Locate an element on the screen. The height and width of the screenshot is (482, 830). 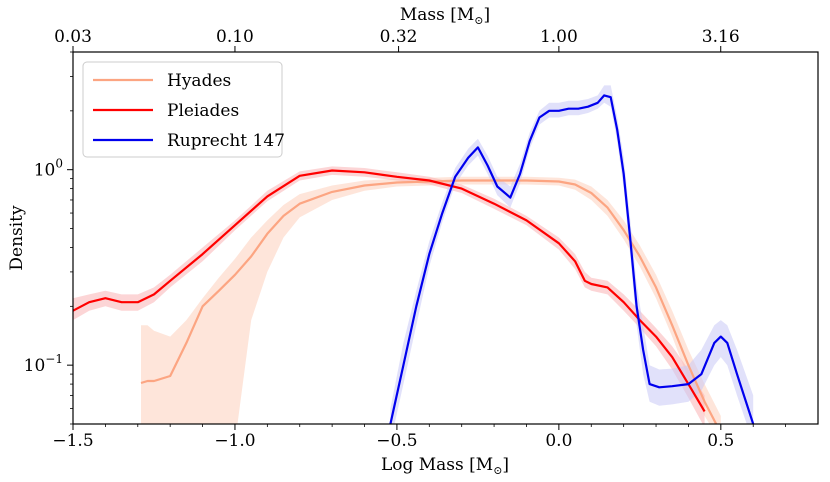
x-axis-label: Log Mass [M⊙] is located at coordinates (445, 466).